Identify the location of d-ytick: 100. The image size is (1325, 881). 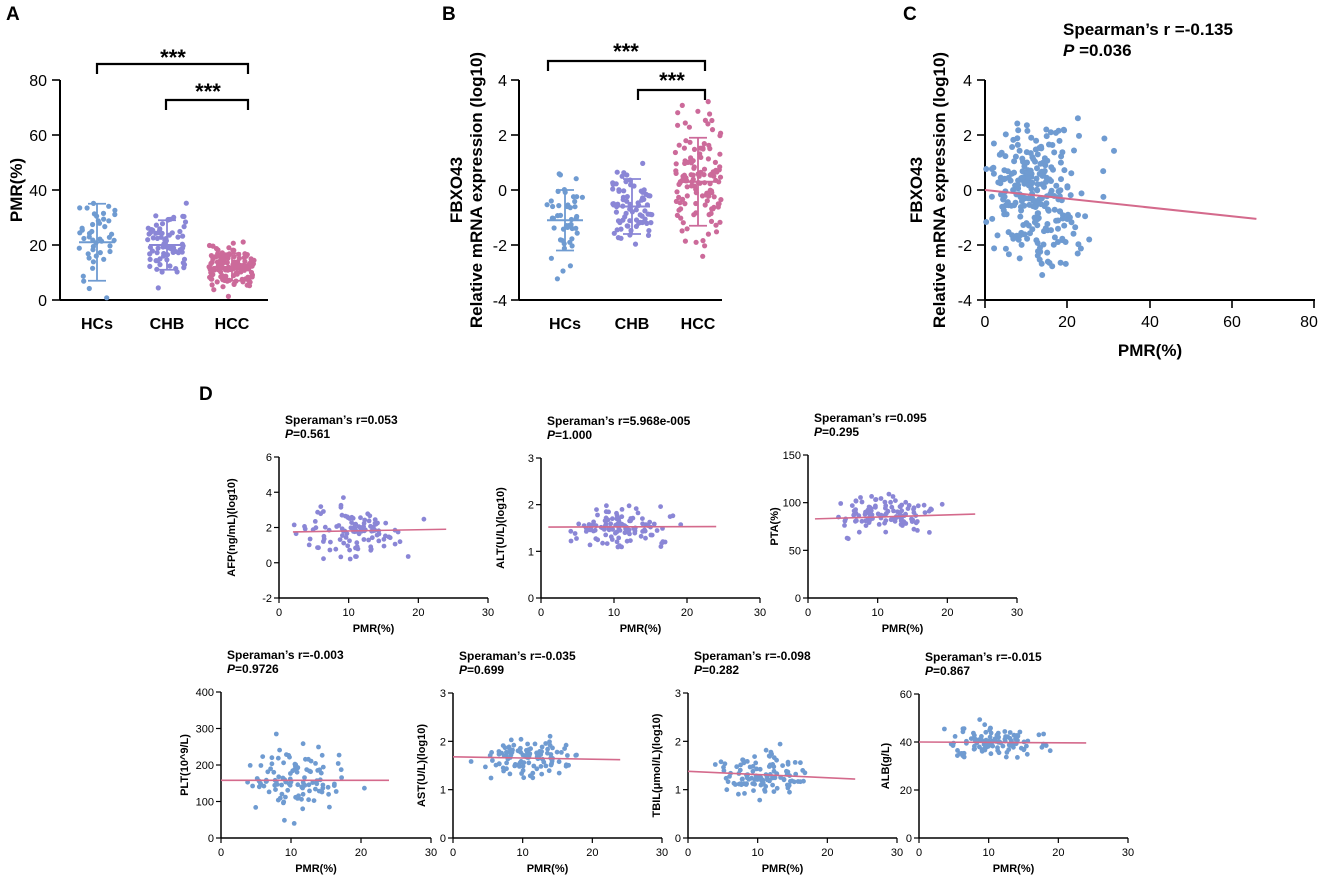
(205, 803).